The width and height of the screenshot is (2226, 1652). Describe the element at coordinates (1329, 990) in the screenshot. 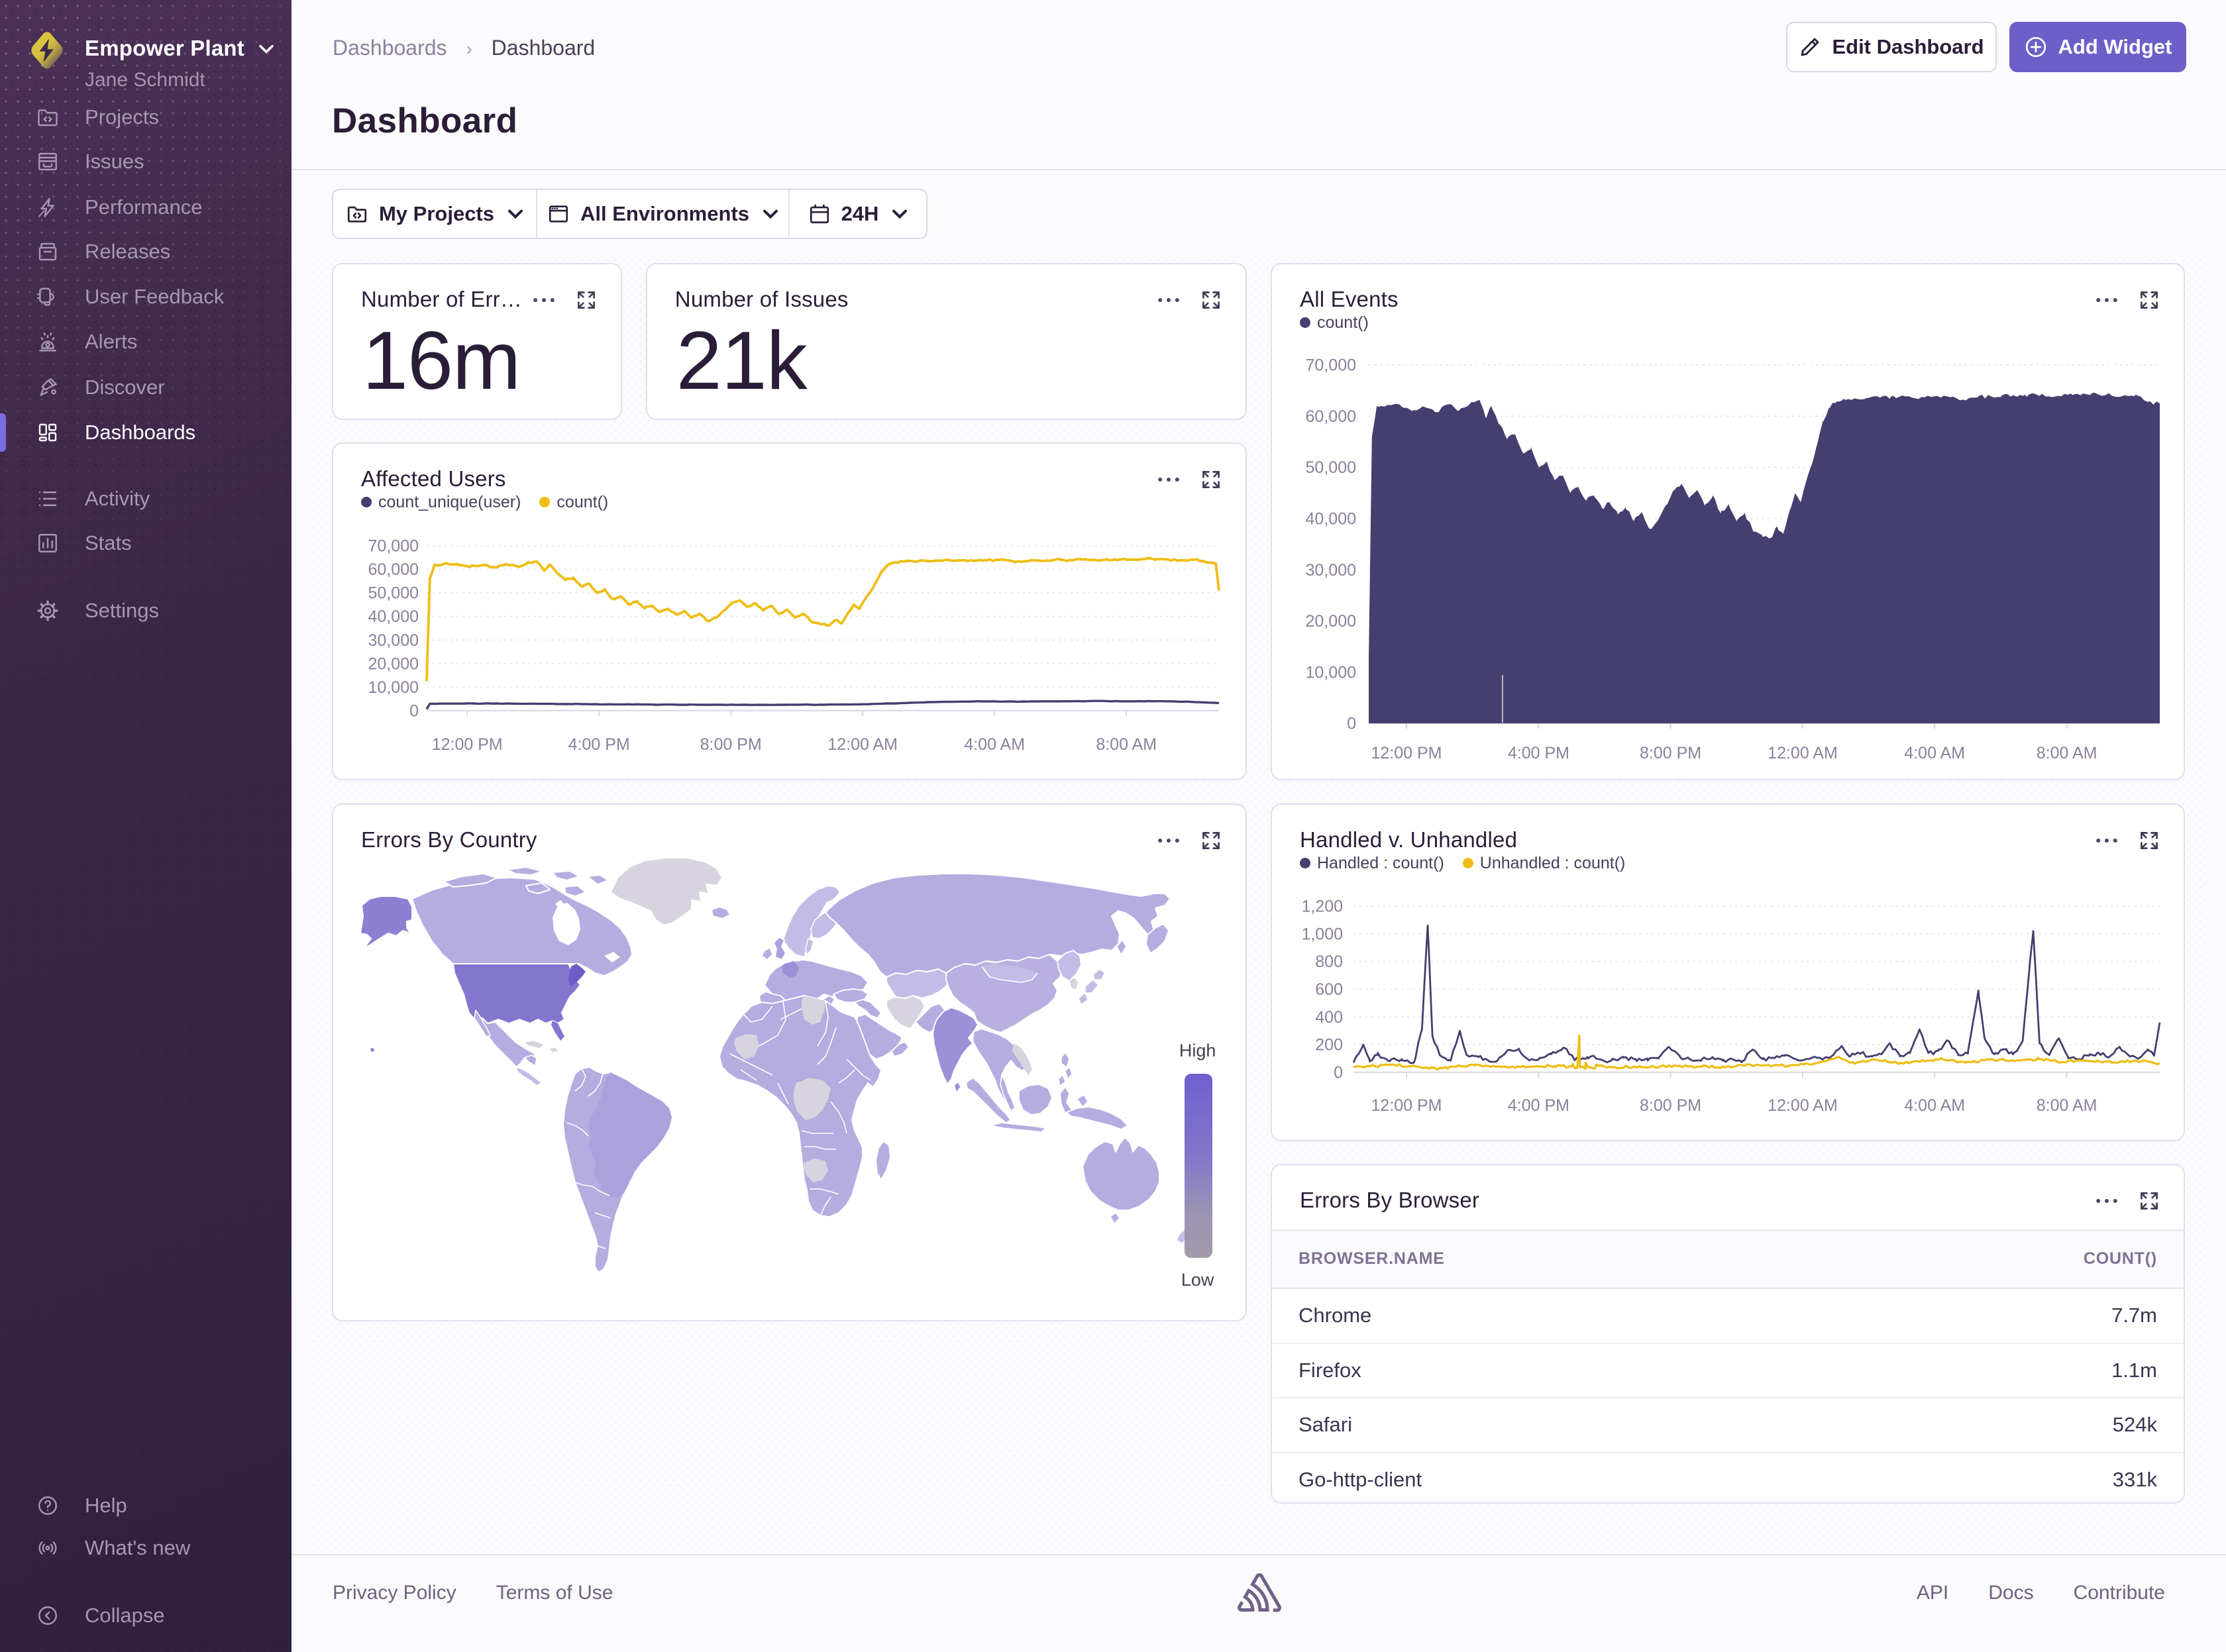

I see `svg-text: 600` at that location.